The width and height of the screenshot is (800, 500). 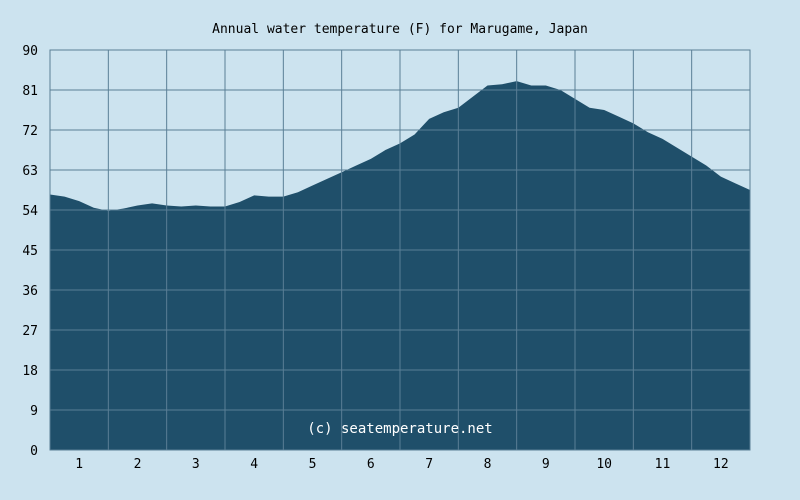 What do you see at coordinates (399, 429) in the screenshot?
I see `watermark: (c) seatemperature.net` at bounding box center [399, 429].